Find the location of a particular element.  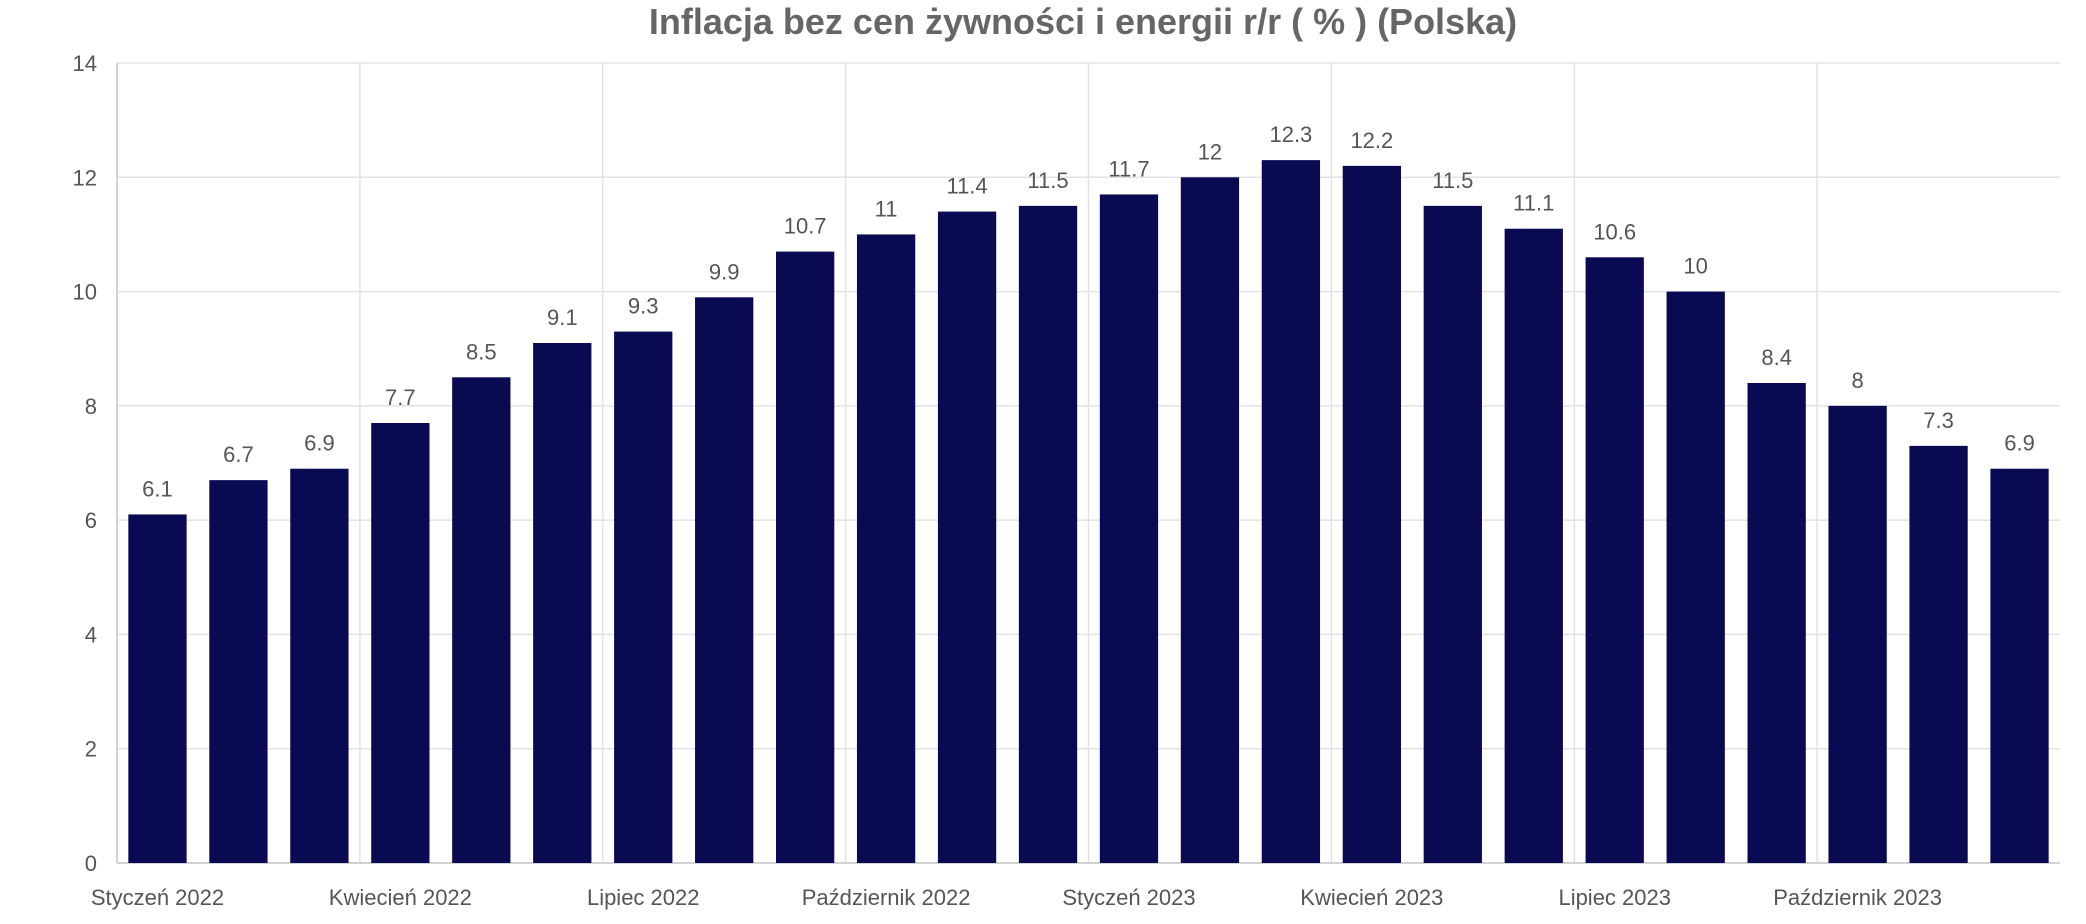

x-tick-label: Styczeń 2023 is located at coordinates (1128, 897).